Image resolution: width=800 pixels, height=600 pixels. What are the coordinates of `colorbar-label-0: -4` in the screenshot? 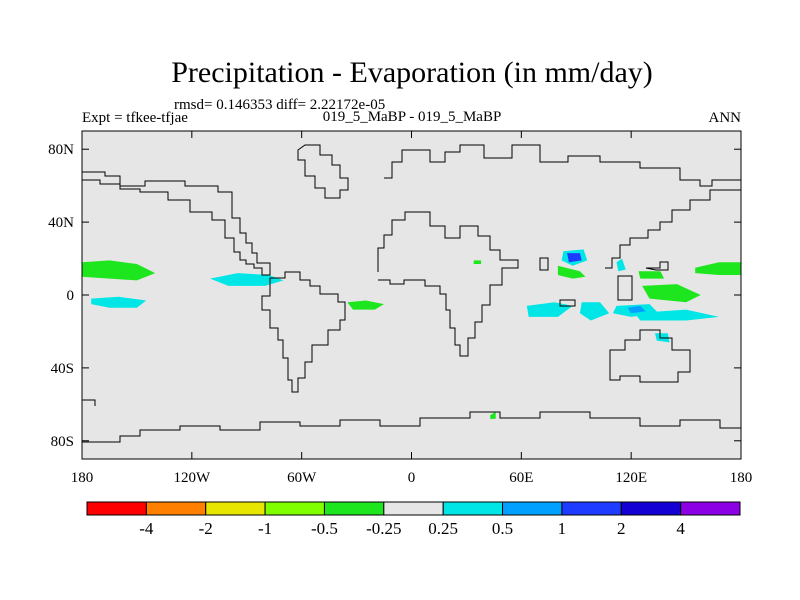 It's located at (146, 528).